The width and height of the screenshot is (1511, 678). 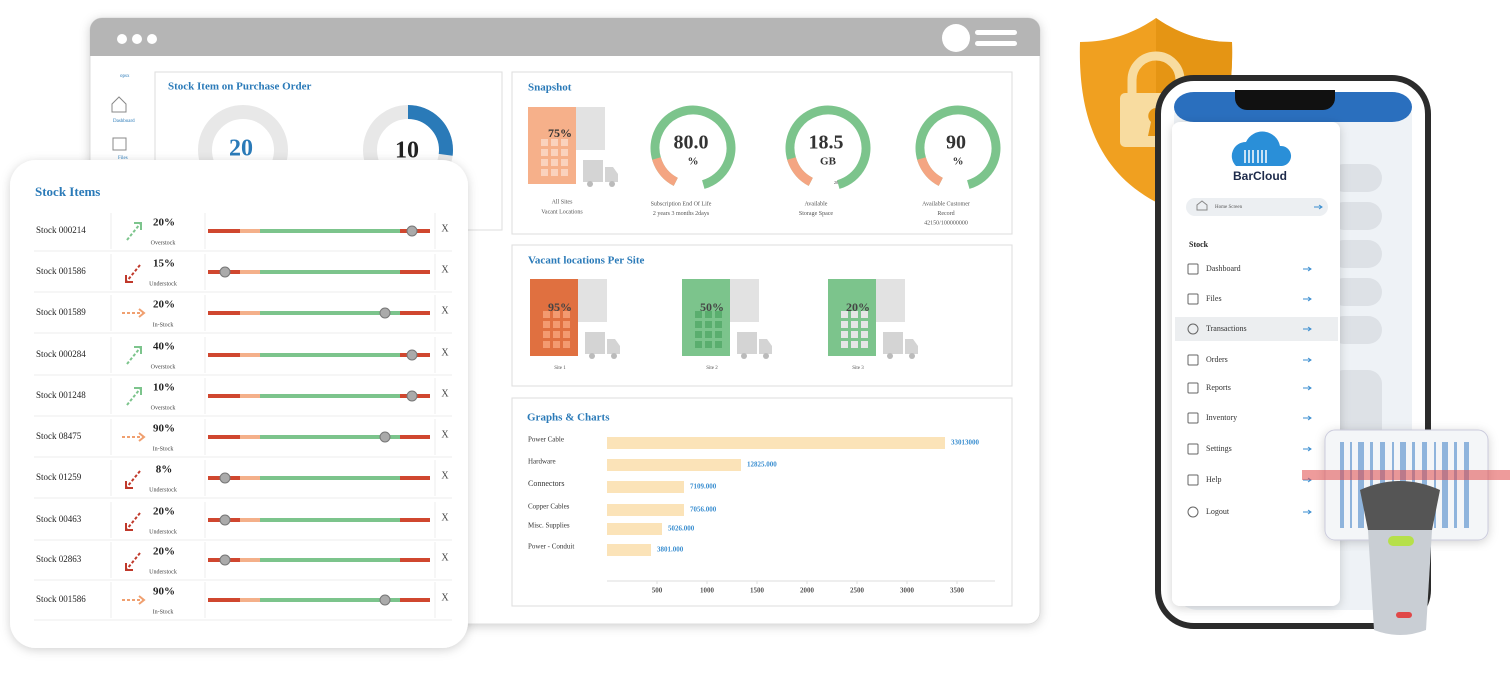 What do you see at coordinates (549, 526) in the screenshot?
I see `category-label: Misc. Supplies` at bounding box center [549, 526].